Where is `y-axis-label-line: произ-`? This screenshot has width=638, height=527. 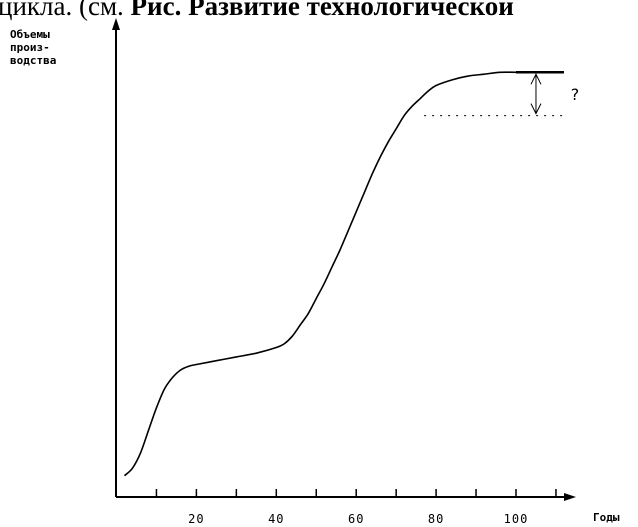 y-axis-label-line: произ- is located at coordinates (30, 47).